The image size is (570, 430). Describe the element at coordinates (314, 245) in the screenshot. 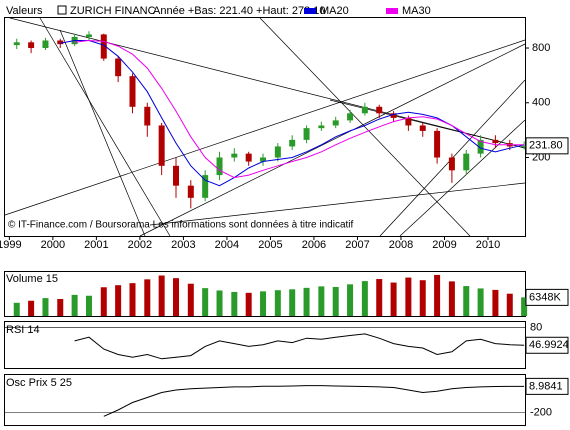

I see `x-tick-label: 2006` at that location.